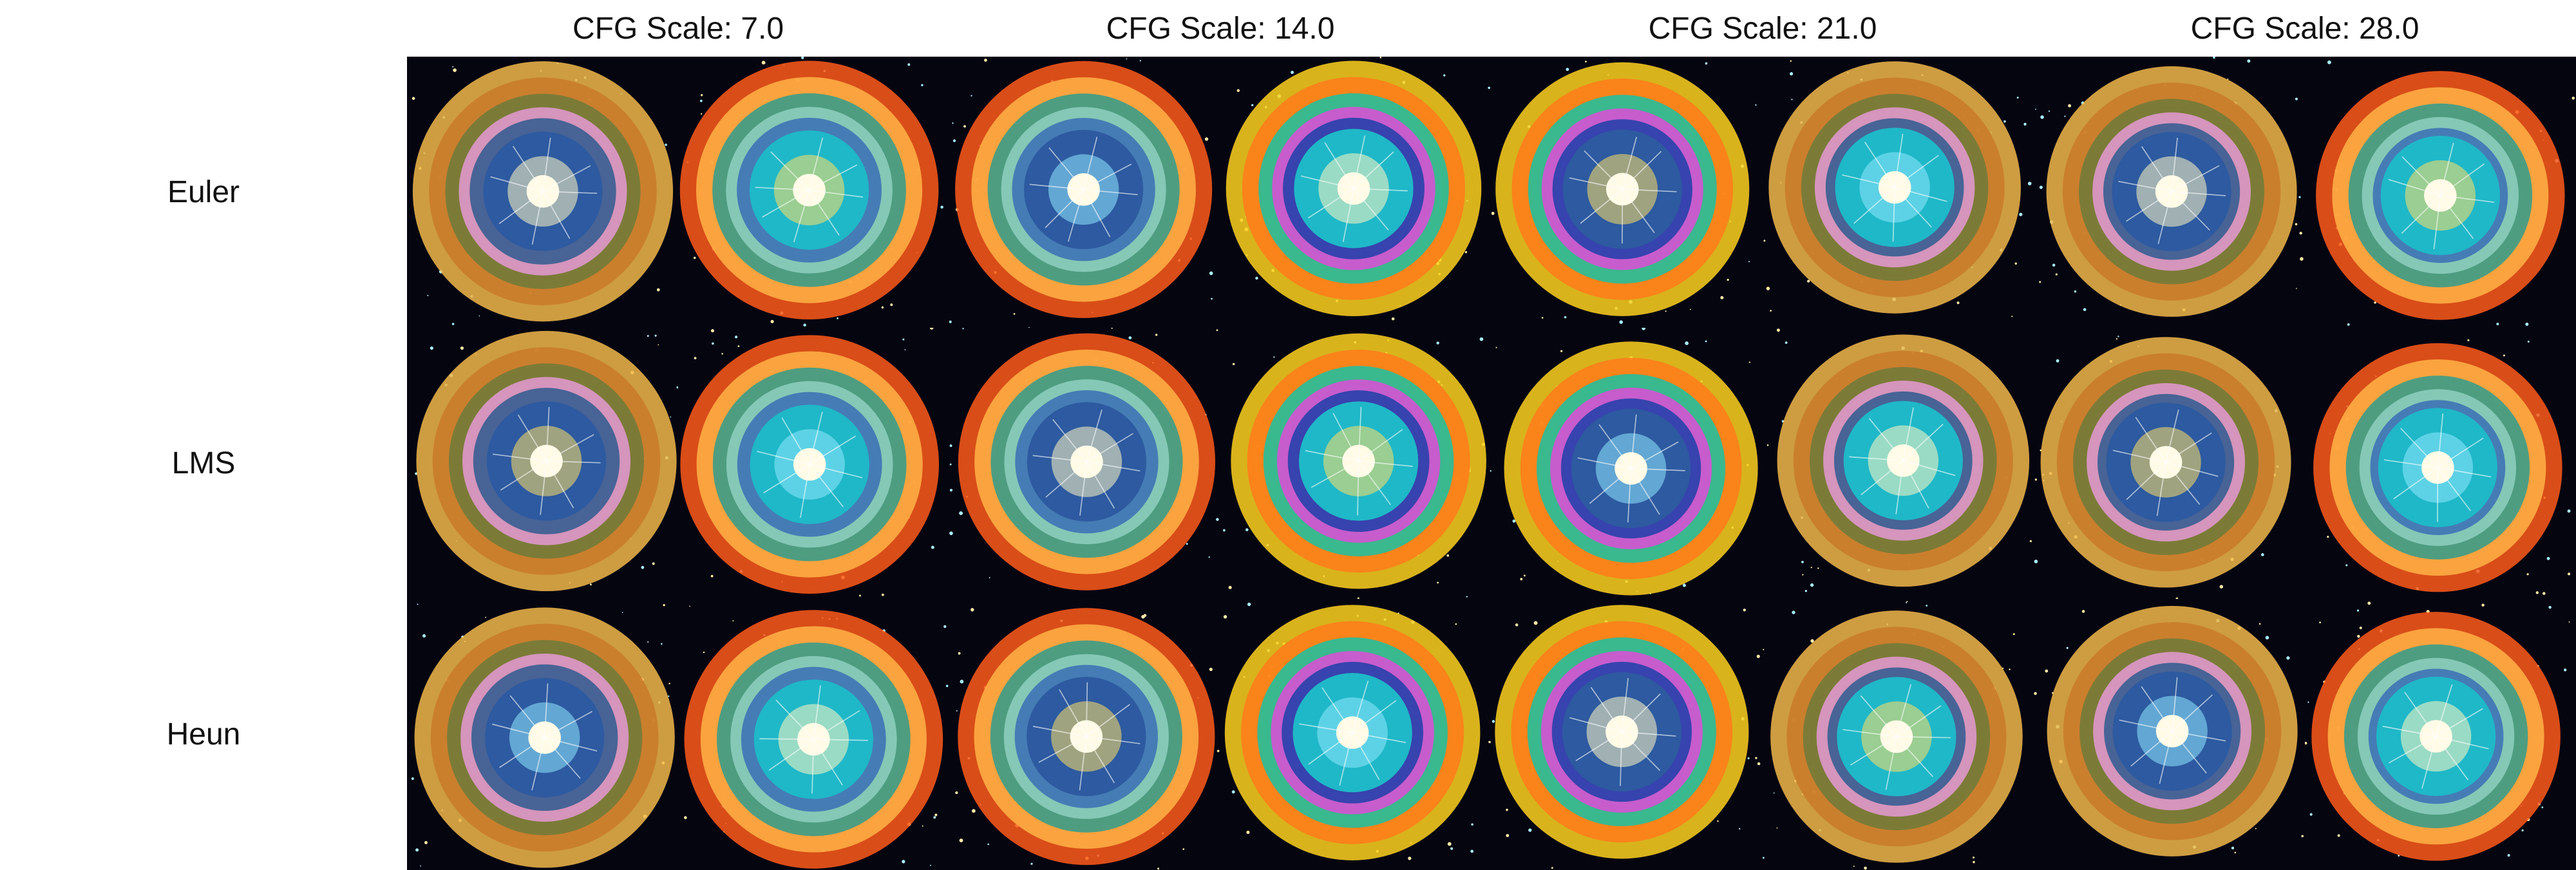 Image resolution: width=2576 pixels, height=870 pixels. I want to click on column-header-cfg-21: CFG Scale: 21.0, so click(1762, 28).